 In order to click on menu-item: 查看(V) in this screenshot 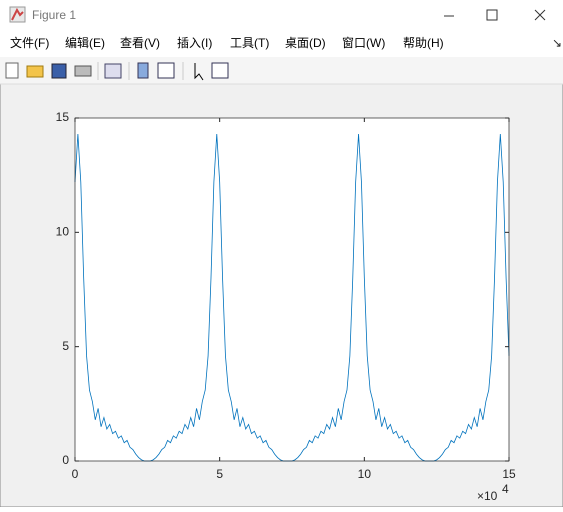, I will do `click(140, 43)`.